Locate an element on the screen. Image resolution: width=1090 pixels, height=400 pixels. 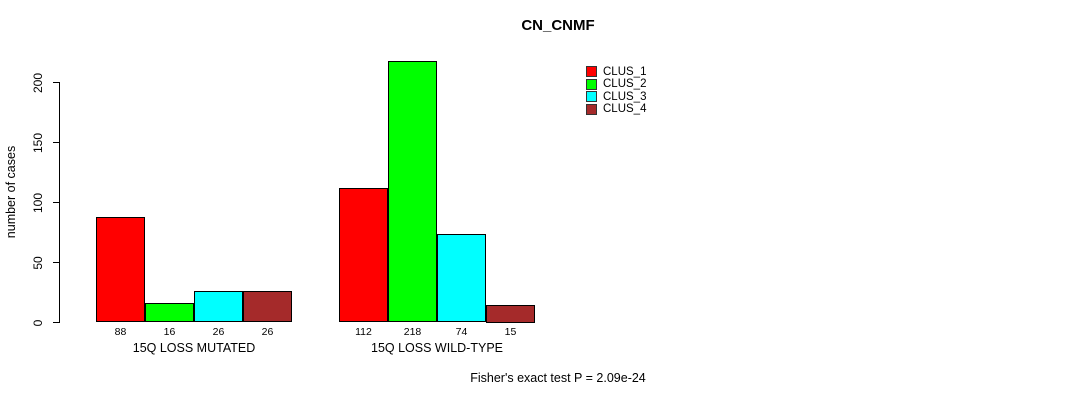
legend-label: CLUS_4 is located at coordinates (625, 109).